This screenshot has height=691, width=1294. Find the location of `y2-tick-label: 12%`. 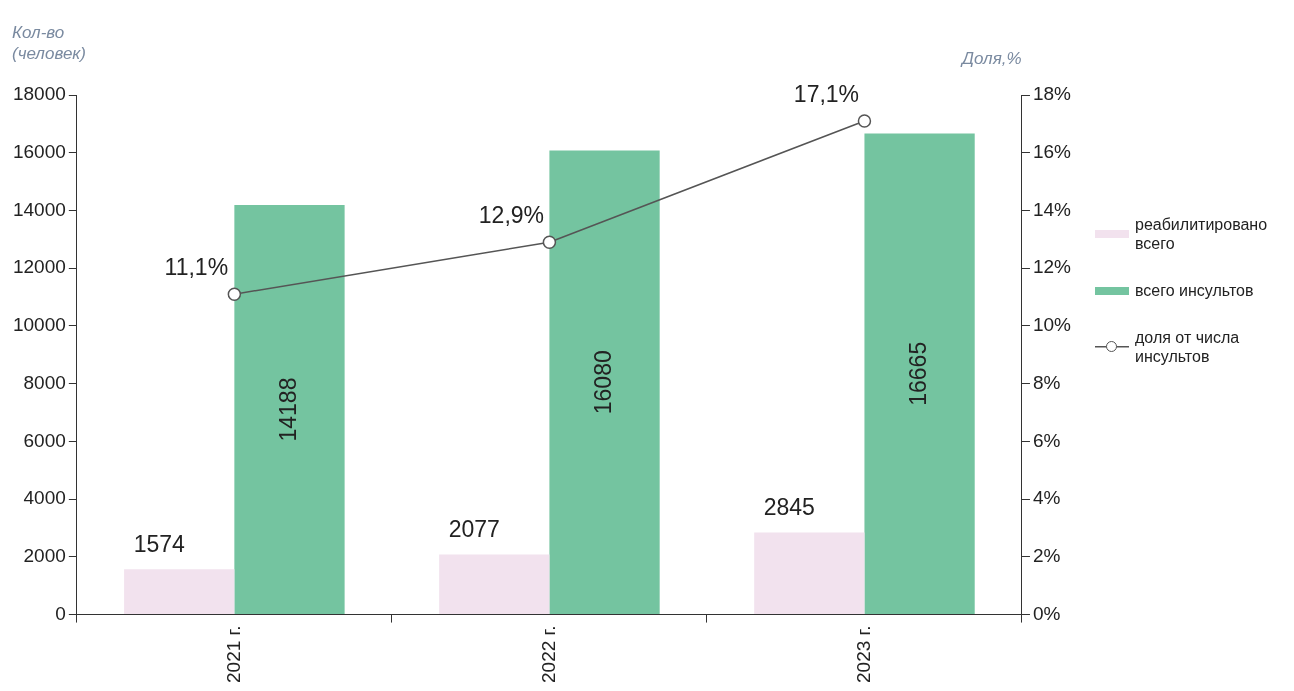

y2-tick-label: 12% is located at coordinates (1052, 267).